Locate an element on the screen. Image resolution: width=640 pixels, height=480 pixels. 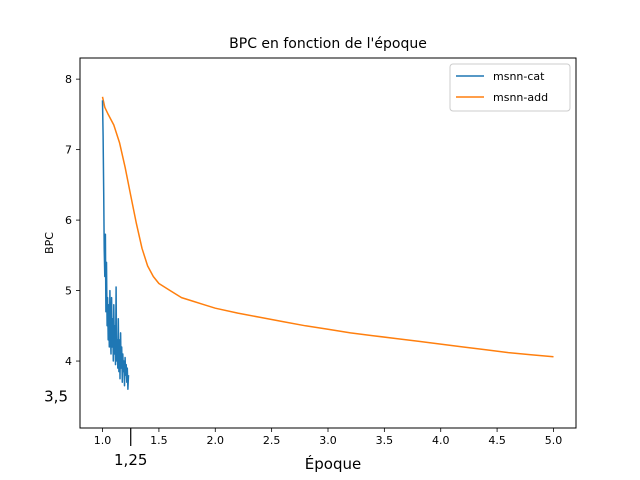
x-tick-label-6: 4.0 is located at coordinates (441, 440).